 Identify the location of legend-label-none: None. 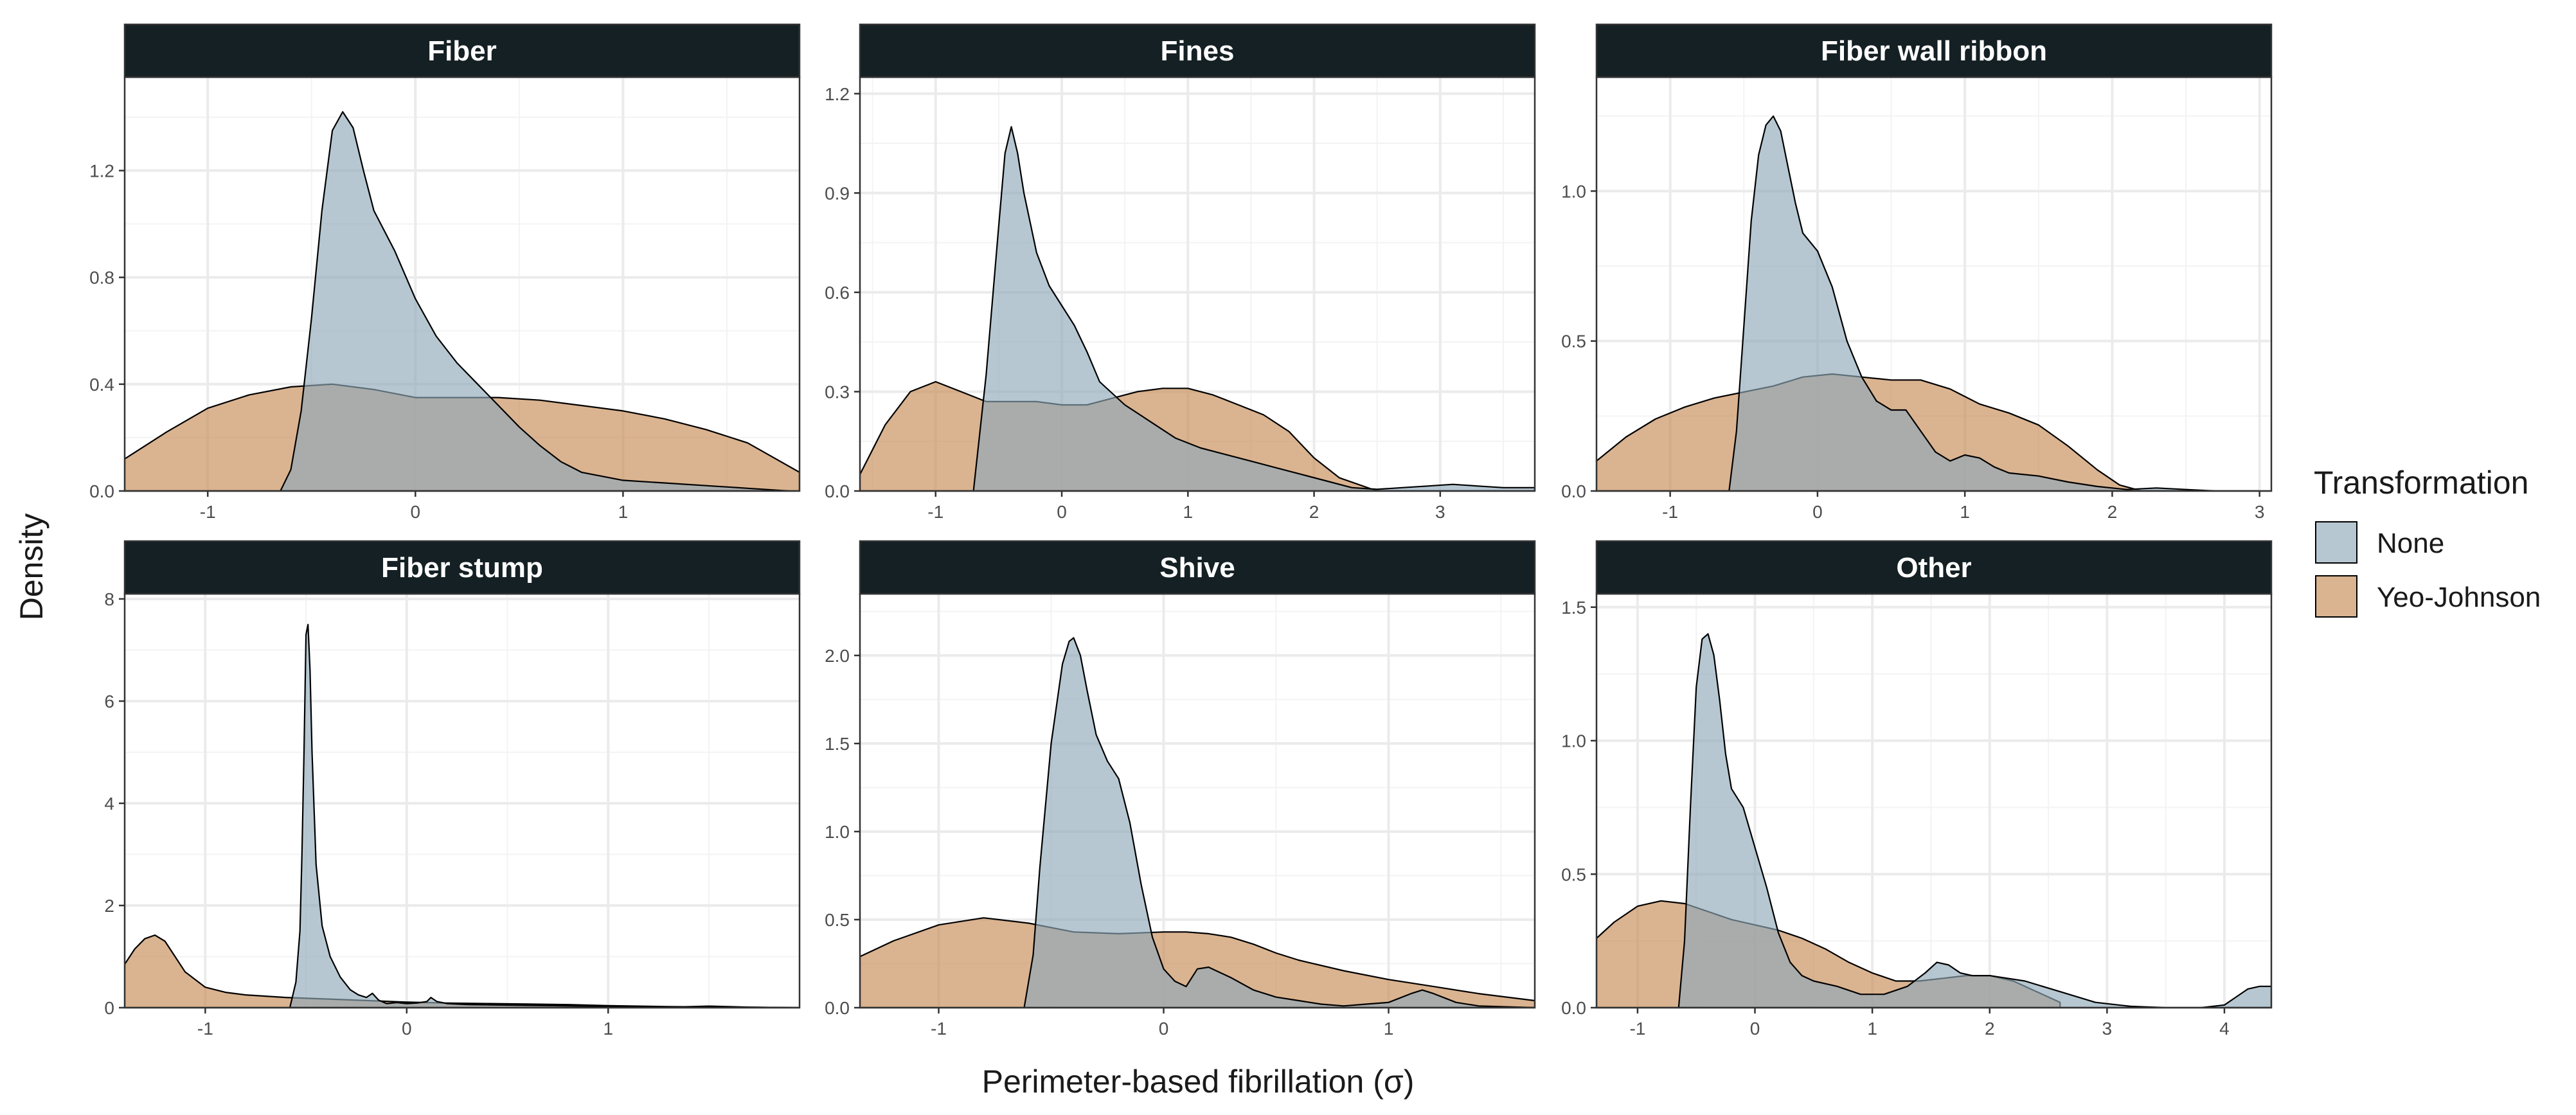
(2410, 543).